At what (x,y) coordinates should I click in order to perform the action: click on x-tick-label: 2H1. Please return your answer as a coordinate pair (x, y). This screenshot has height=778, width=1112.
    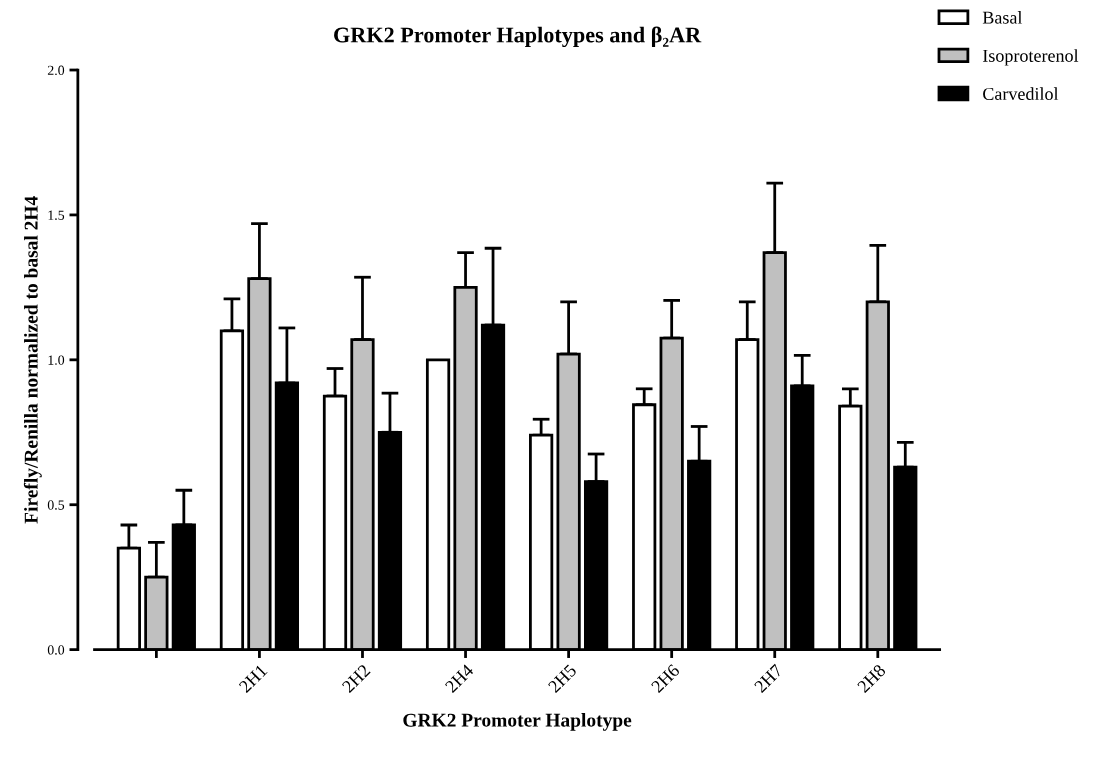
    Looking at the image, I should click on (253, 679).